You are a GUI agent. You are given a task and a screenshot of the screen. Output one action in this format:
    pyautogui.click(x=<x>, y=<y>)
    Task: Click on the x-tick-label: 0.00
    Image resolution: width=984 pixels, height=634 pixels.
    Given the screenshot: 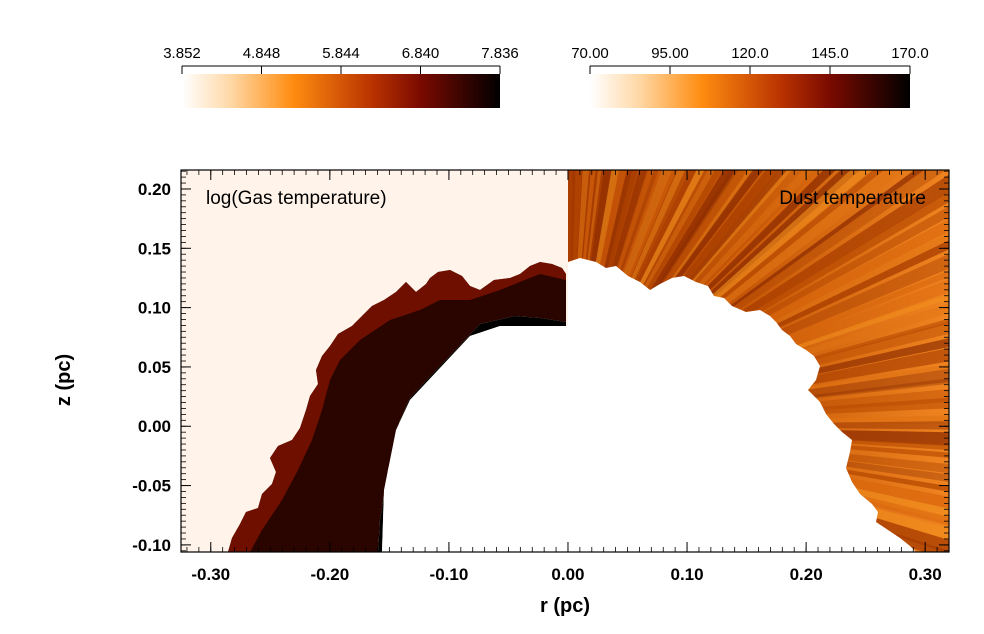 What is the action you would take?
    pyautogui.click(x=567, y=574)
    